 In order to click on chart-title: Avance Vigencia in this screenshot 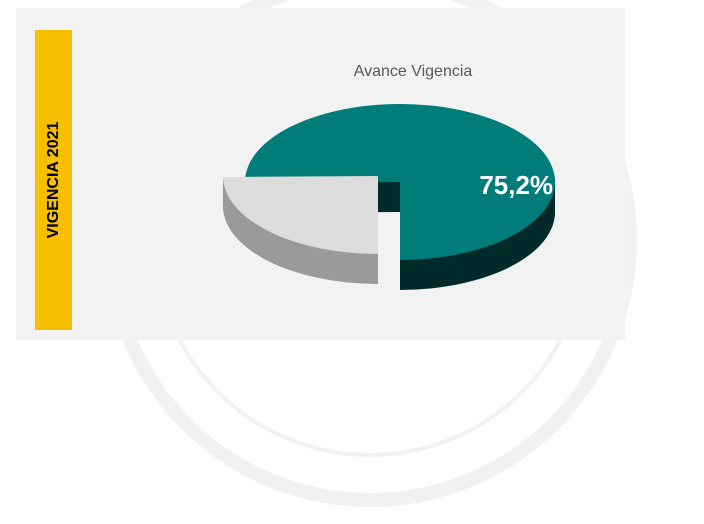, I will do `click(413, 71)`.